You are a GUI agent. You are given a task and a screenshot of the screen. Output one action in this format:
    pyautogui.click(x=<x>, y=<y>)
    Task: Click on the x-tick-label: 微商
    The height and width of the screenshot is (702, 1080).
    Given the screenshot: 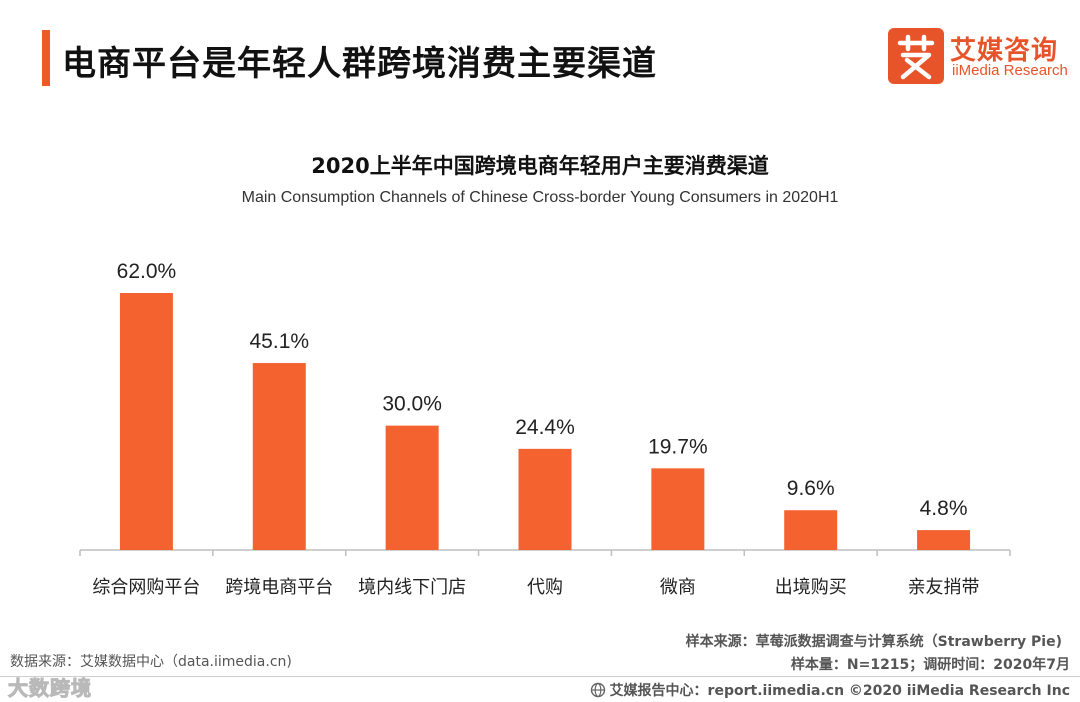 What is the action you would take?
    pyautogui.click(x=678, y=587)
    